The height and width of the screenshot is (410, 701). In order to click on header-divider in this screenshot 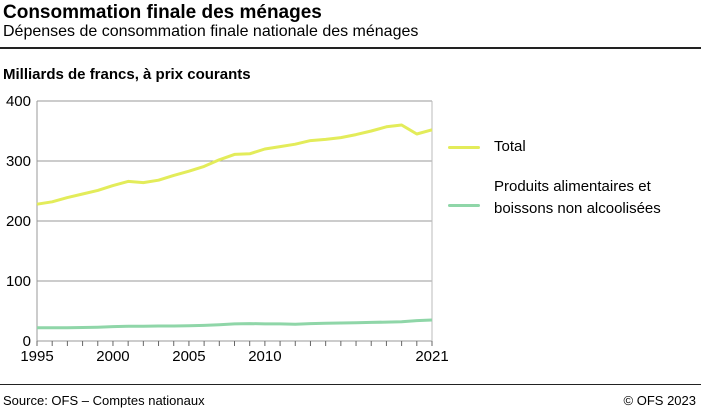, I will do `click(350, 48)`.